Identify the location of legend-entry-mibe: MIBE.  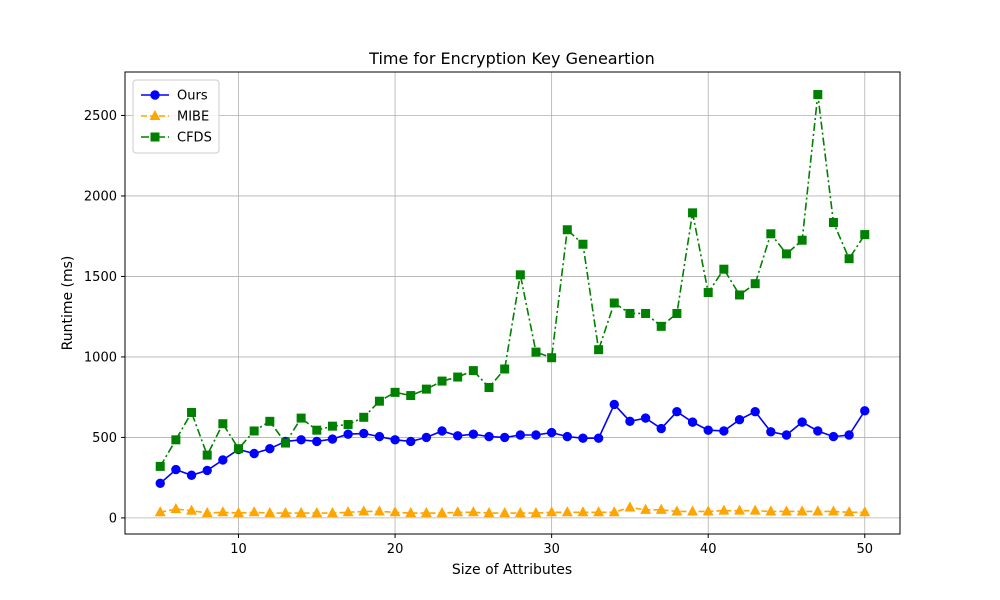
(175, 117).